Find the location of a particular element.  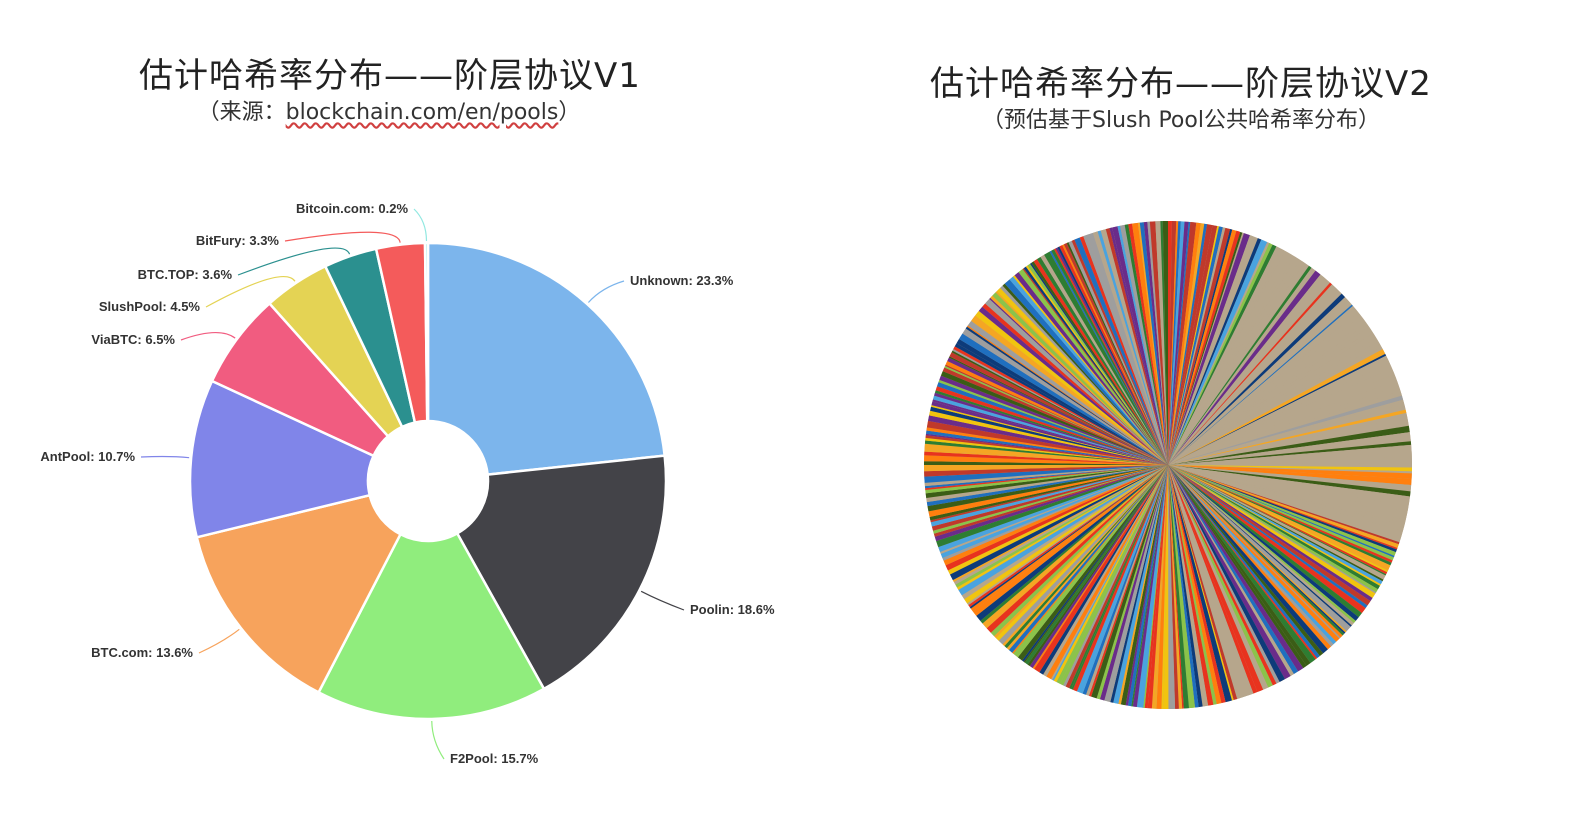

label-btc-com: BTC.com: 13.6% is located at coordinates (142, 652).